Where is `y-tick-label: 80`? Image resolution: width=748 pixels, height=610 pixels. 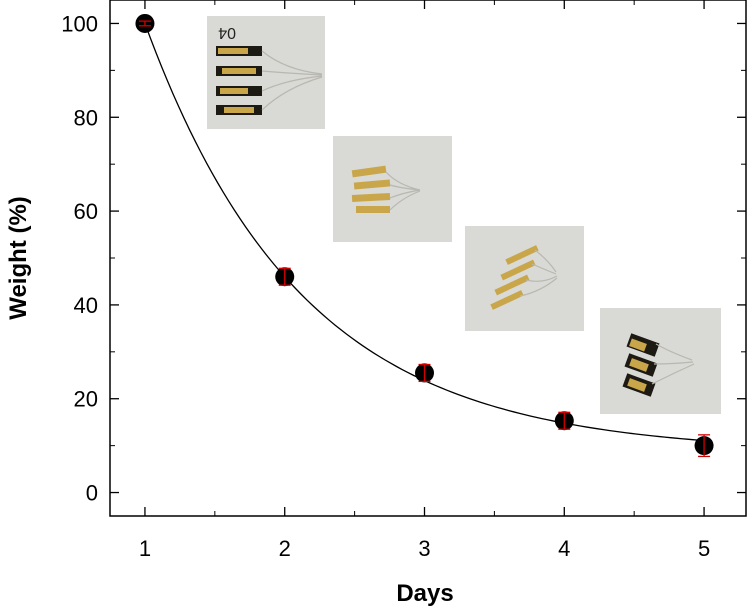 y-tick-label: 80 is located at coordinates (86, 117).